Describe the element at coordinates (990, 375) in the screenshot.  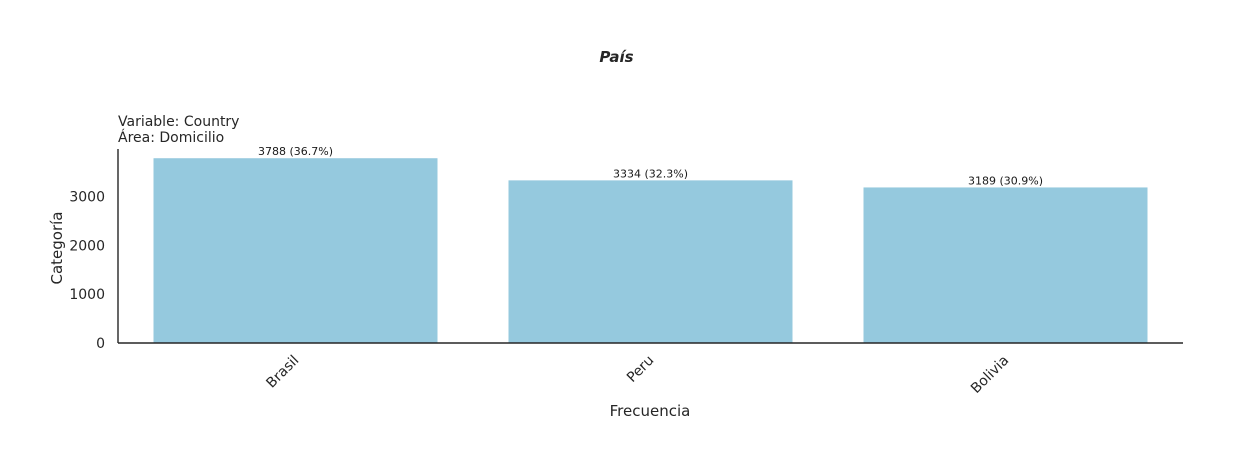
I see `x-tick-label-bolivia: Bolivia` at that location.